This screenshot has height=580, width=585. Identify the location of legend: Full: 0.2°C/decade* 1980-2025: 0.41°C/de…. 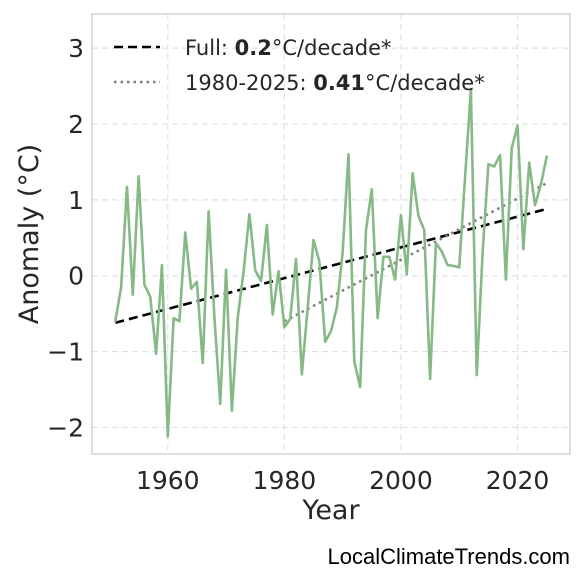
(299, 65).